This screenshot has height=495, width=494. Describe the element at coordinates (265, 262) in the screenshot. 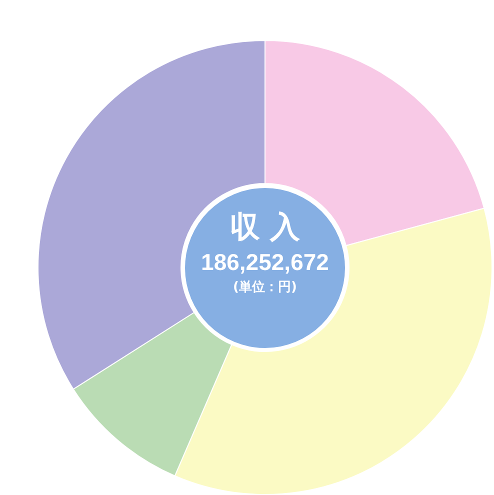

I see `text: 186,252,672` at that location.